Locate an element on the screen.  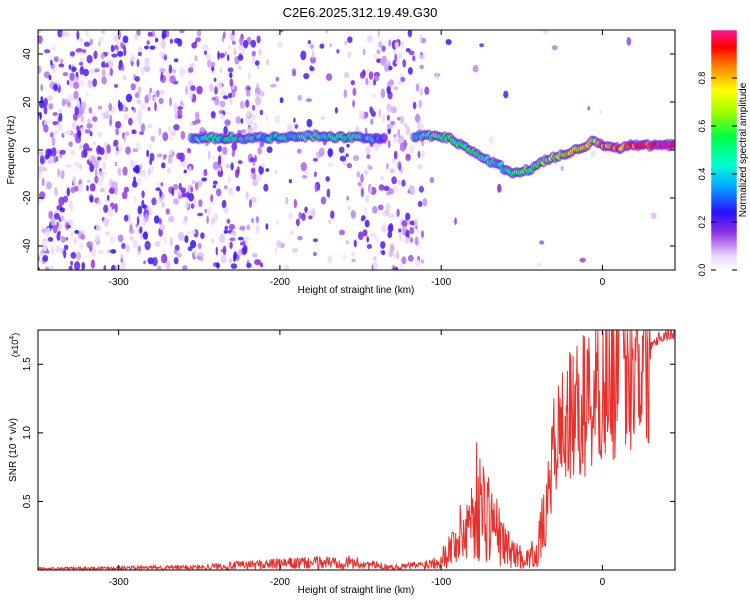
spectrogram-y-tick-label: 20 is located at coordinates (27, 102).